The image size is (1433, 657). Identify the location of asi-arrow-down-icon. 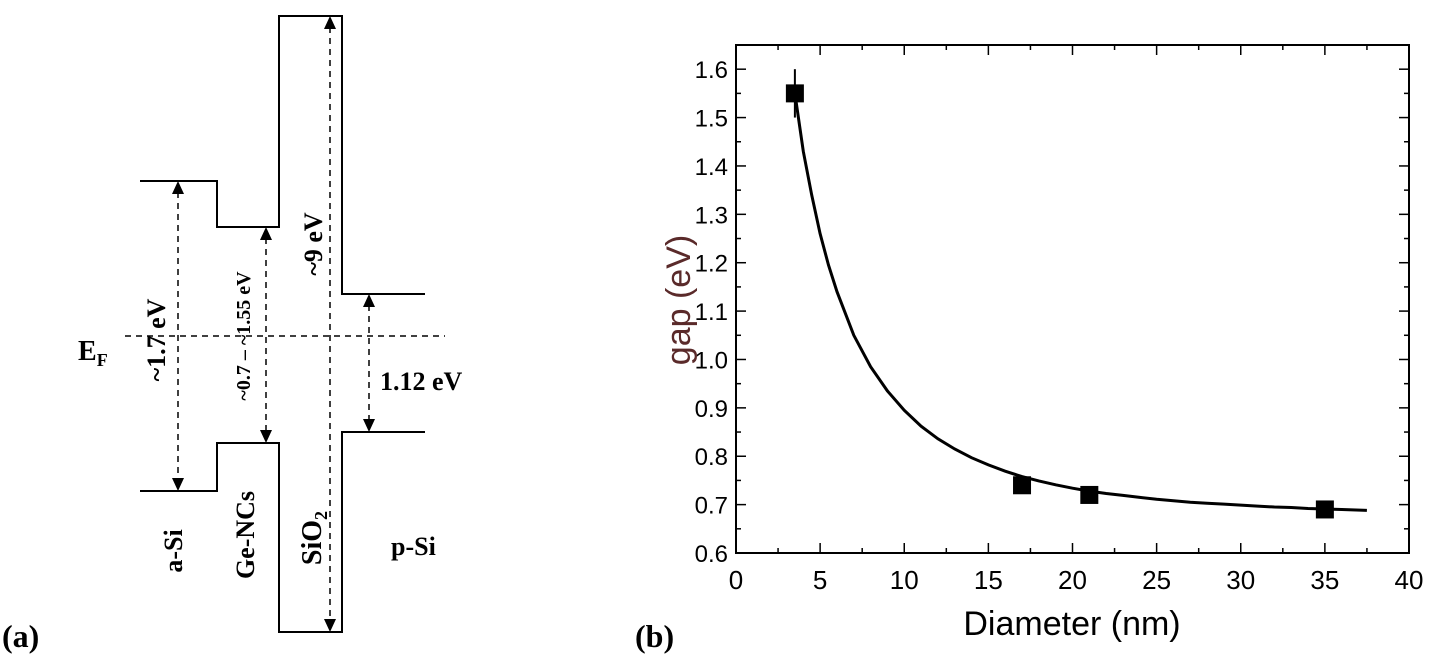
(178, 484).